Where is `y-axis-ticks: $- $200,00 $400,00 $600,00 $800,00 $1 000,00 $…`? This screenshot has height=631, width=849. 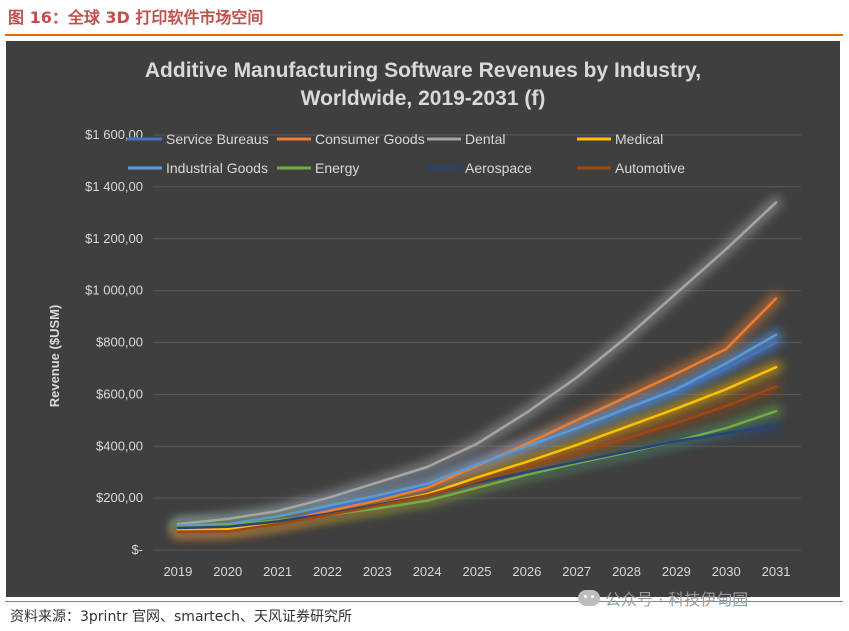 y-axis-ticks: $- $200,00 $400,00 $600,00 $800,00 $1 000,00 $… is located at coordinates (114, 342).